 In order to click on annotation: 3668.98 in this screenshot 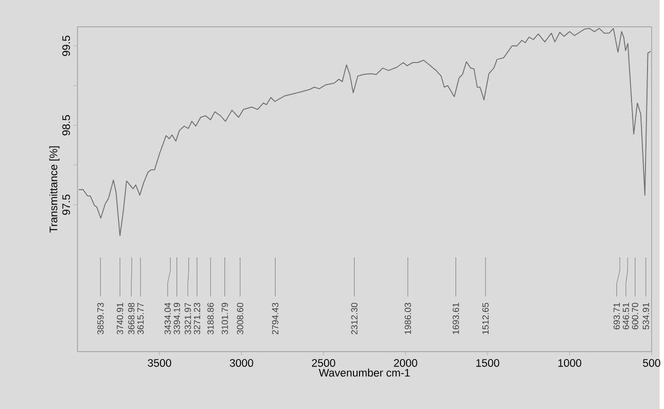, I will do `click(131, 318)`.